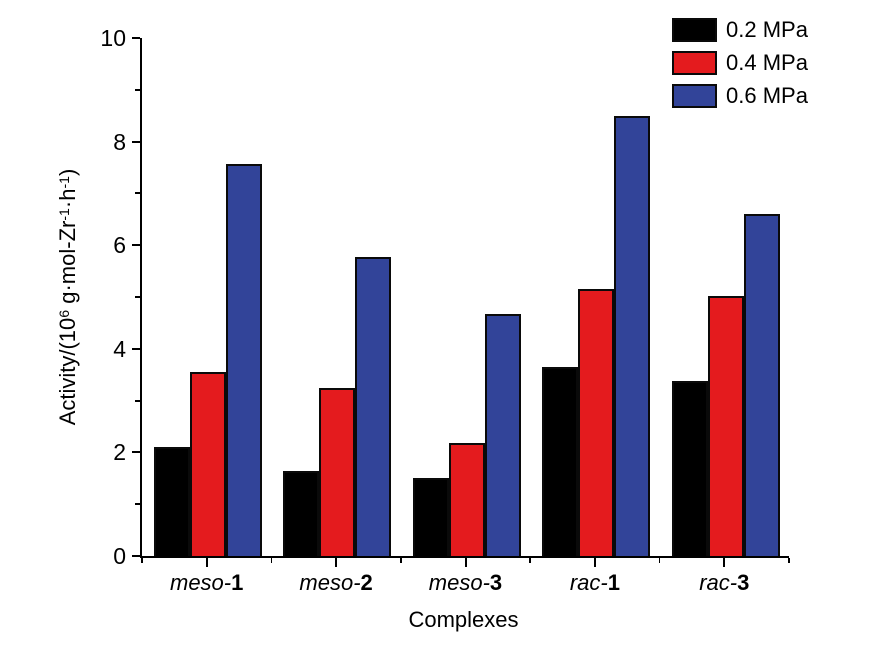 The width and height of the screenshot is (881, 646). Describe the element at coordinates (724, 582) in the screenshot. I see `x-category-label: rac-3` at that location.